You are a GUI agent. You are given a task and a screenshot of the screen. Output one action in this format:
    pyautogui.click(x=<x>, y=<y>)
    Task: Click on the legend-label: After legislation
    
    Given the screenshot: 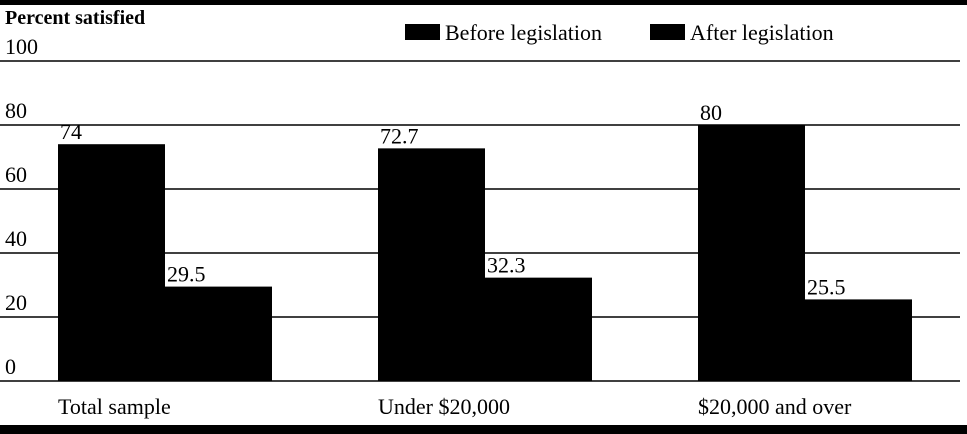 What is the action you would take?
    pyautogui.click(x=762, y=32)
    